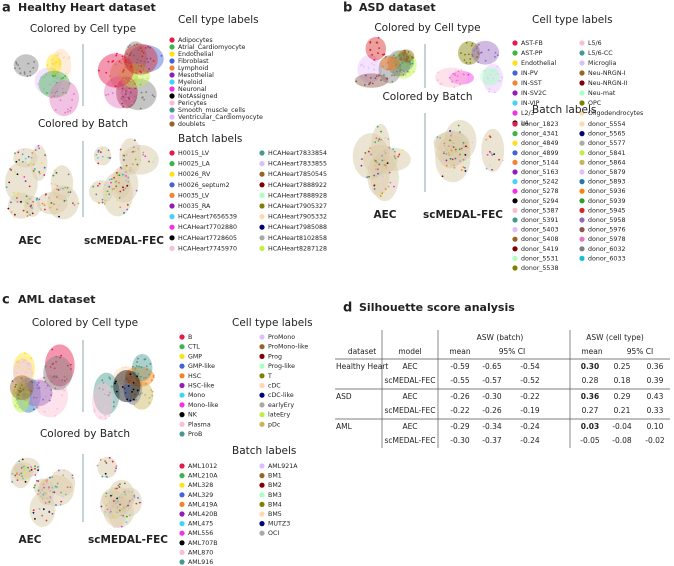 The image size is (674, 566). Describe the element at coordinates (492, 396) in the screenshot. I see `value-cell: -0.30` at that location.